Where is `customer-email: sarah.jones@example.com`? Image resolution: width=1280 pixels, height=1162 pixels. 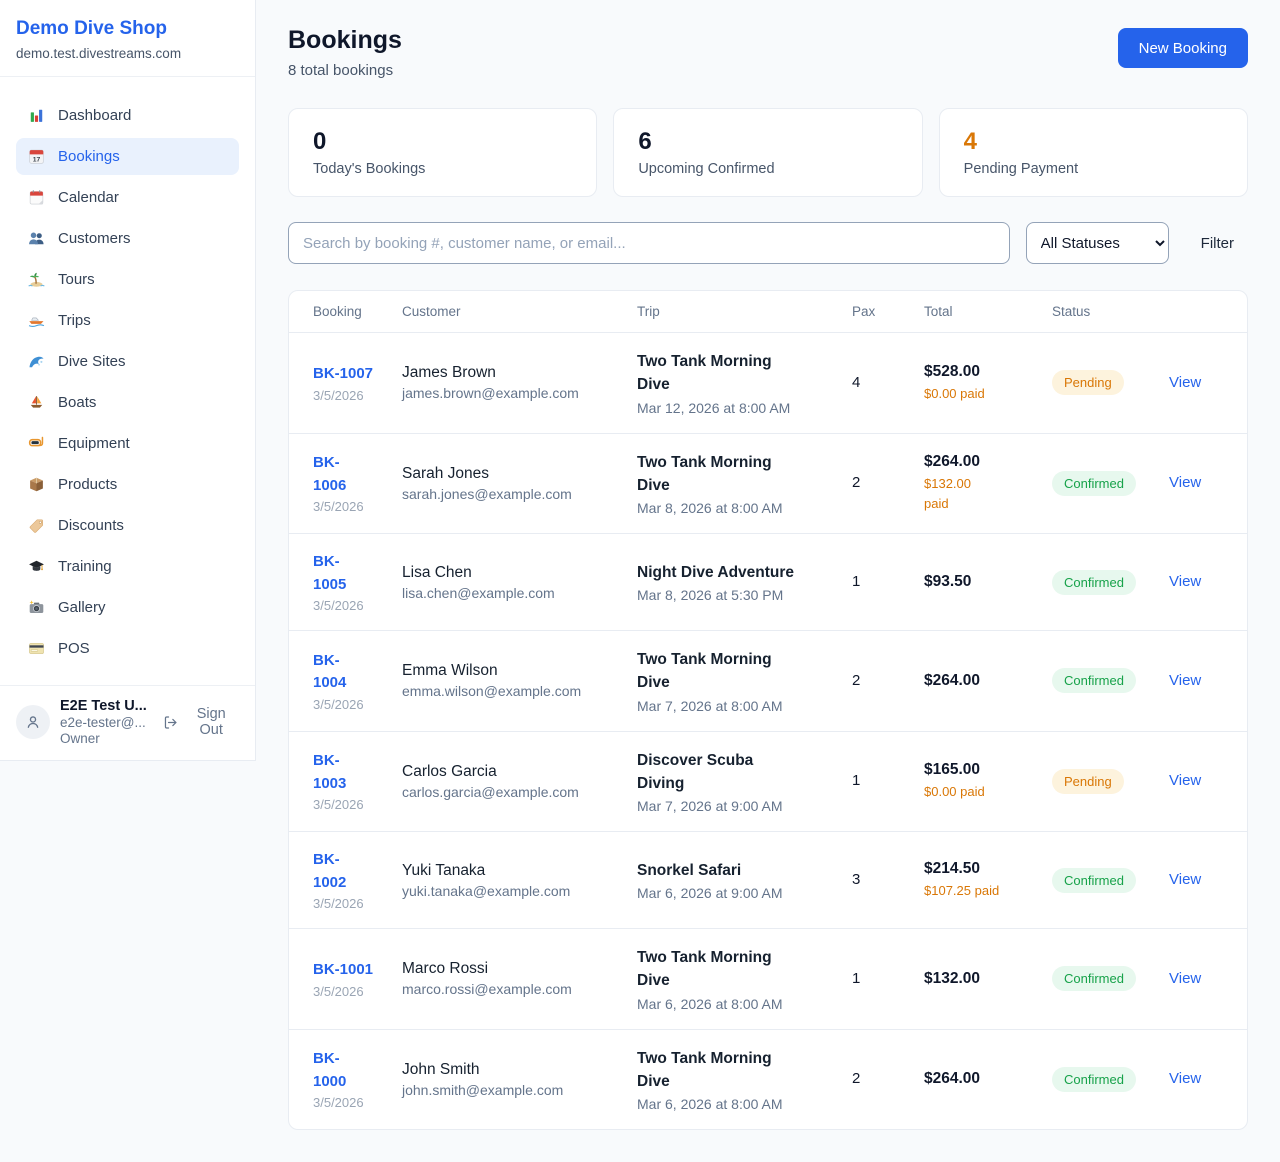
customer-email: sarah.jones@example.com is located at coordinates (487, 493).